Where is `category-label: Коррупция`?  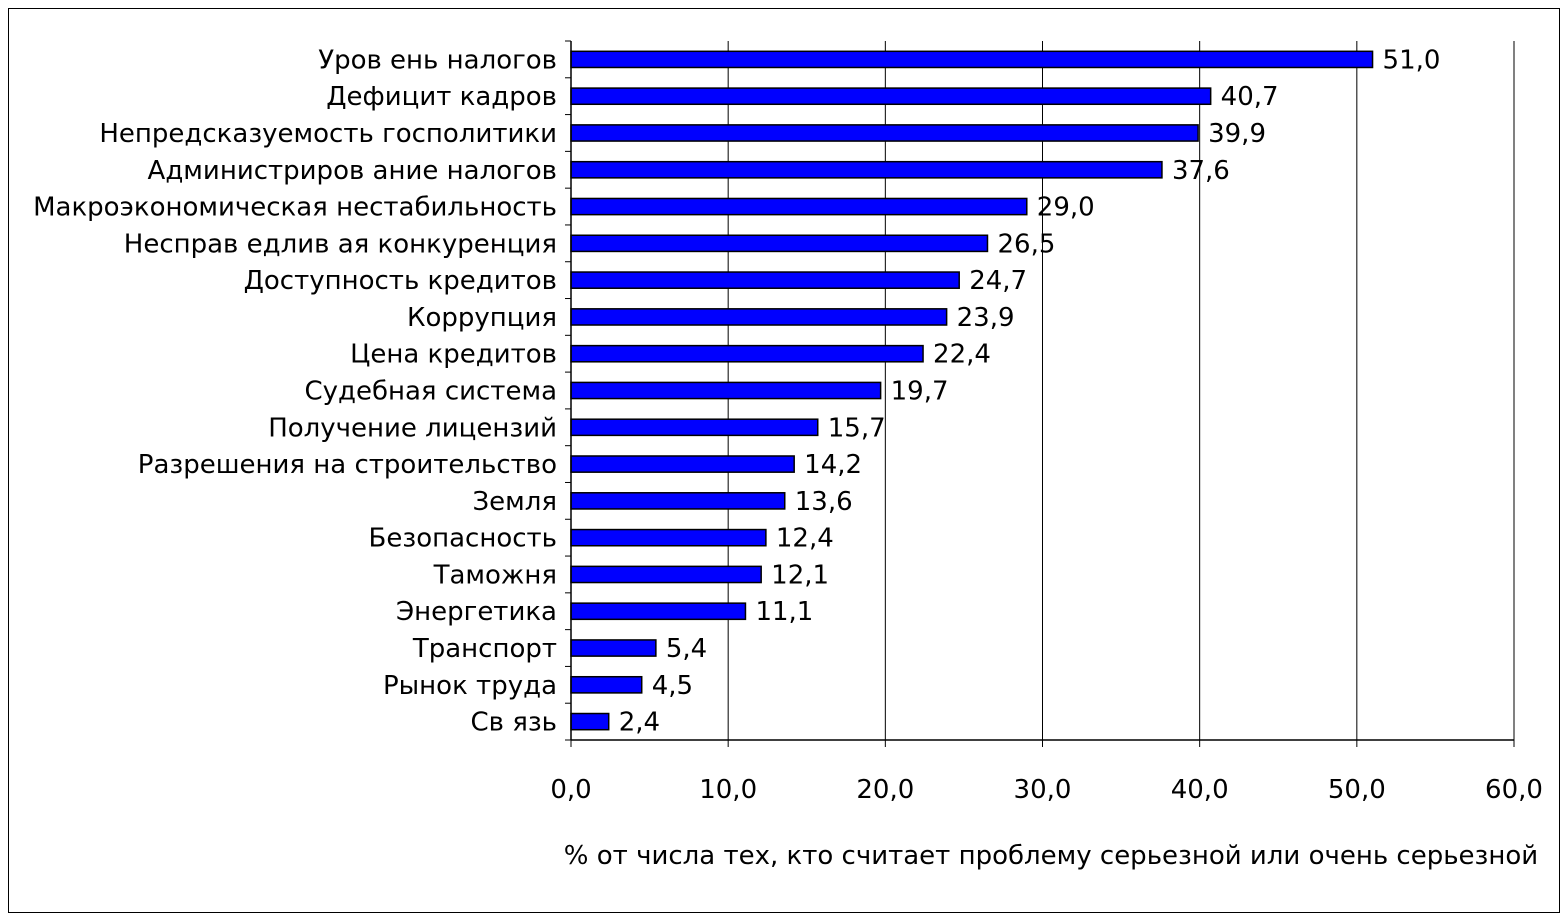 category-label: Коррупция is located at coordinates (482, 318).